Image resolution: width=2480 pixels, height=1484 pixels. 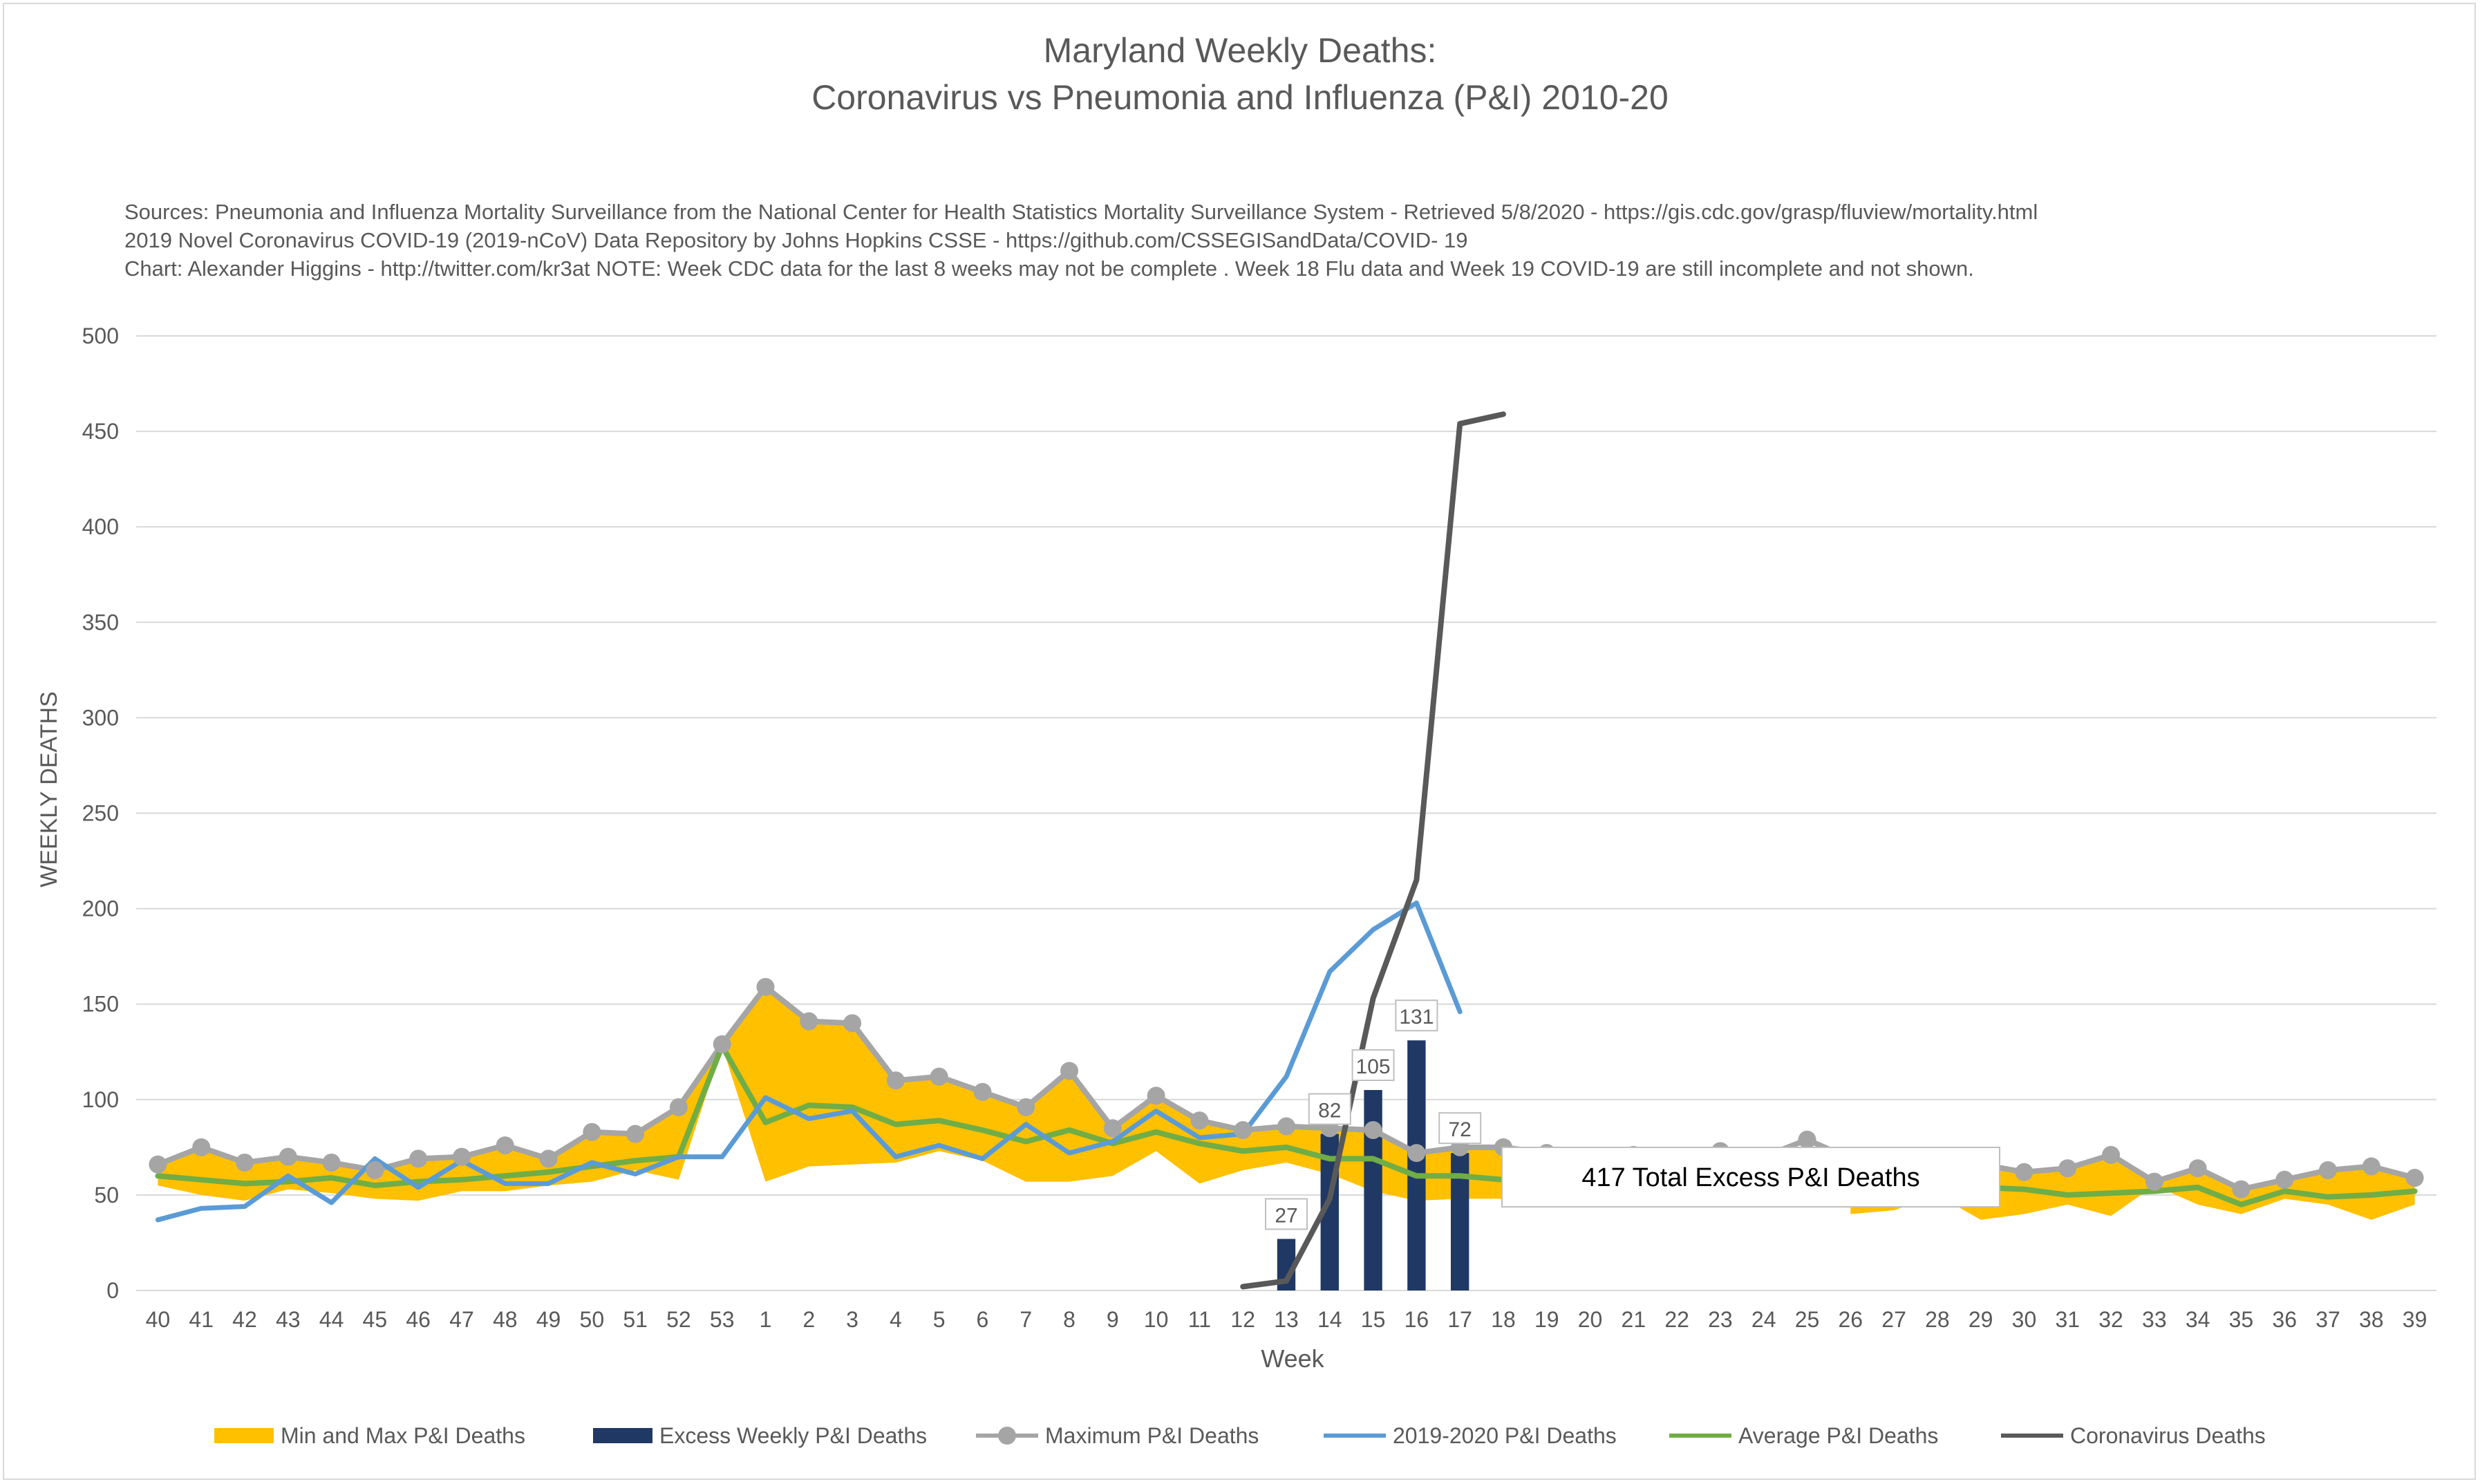 What do you see at coordinates (462, 1319) in the screenshot?
I see `x-tick-label: 47` at bounding box center [462, 1319].